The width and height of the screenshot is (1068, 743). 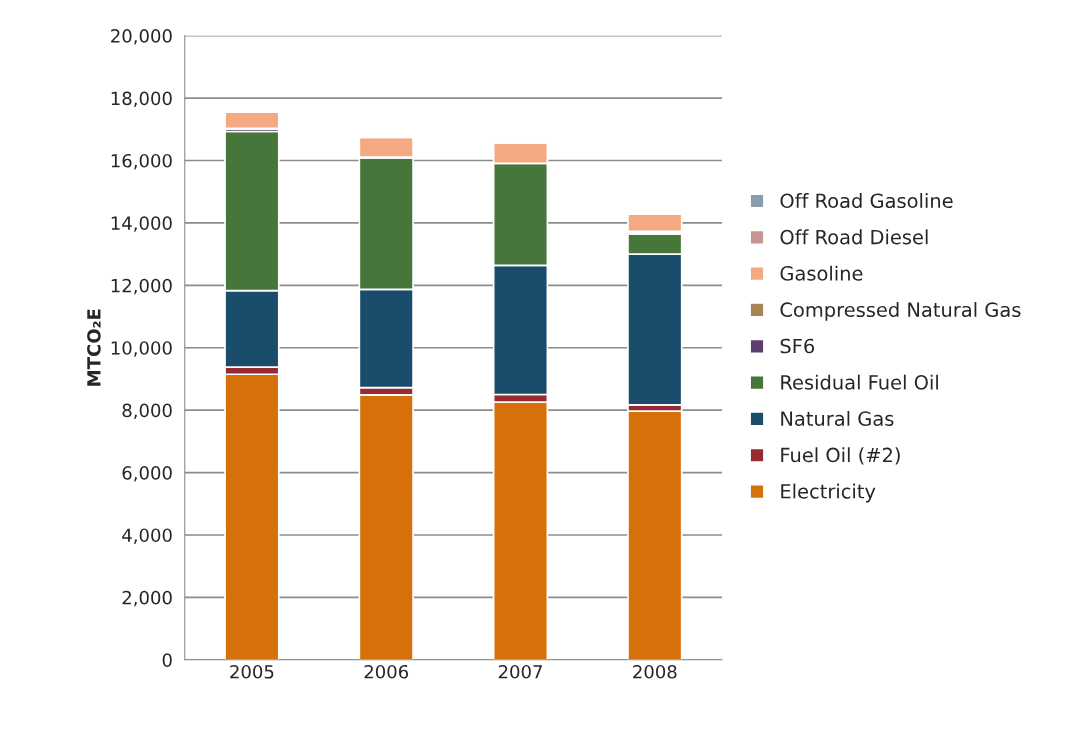 What do you see at coordinates (840, 456) in the screenshot?
I see `legend-label: Fuel Oil (#2)` at bounding box center [840, 456].